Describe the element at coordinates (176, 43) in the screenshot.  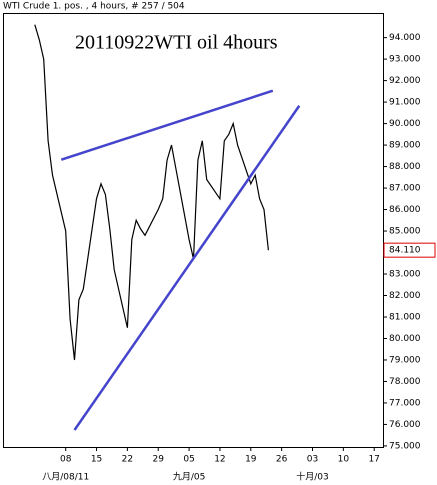
I see `annotation: 20110922WTI oil 4hours` at that location.